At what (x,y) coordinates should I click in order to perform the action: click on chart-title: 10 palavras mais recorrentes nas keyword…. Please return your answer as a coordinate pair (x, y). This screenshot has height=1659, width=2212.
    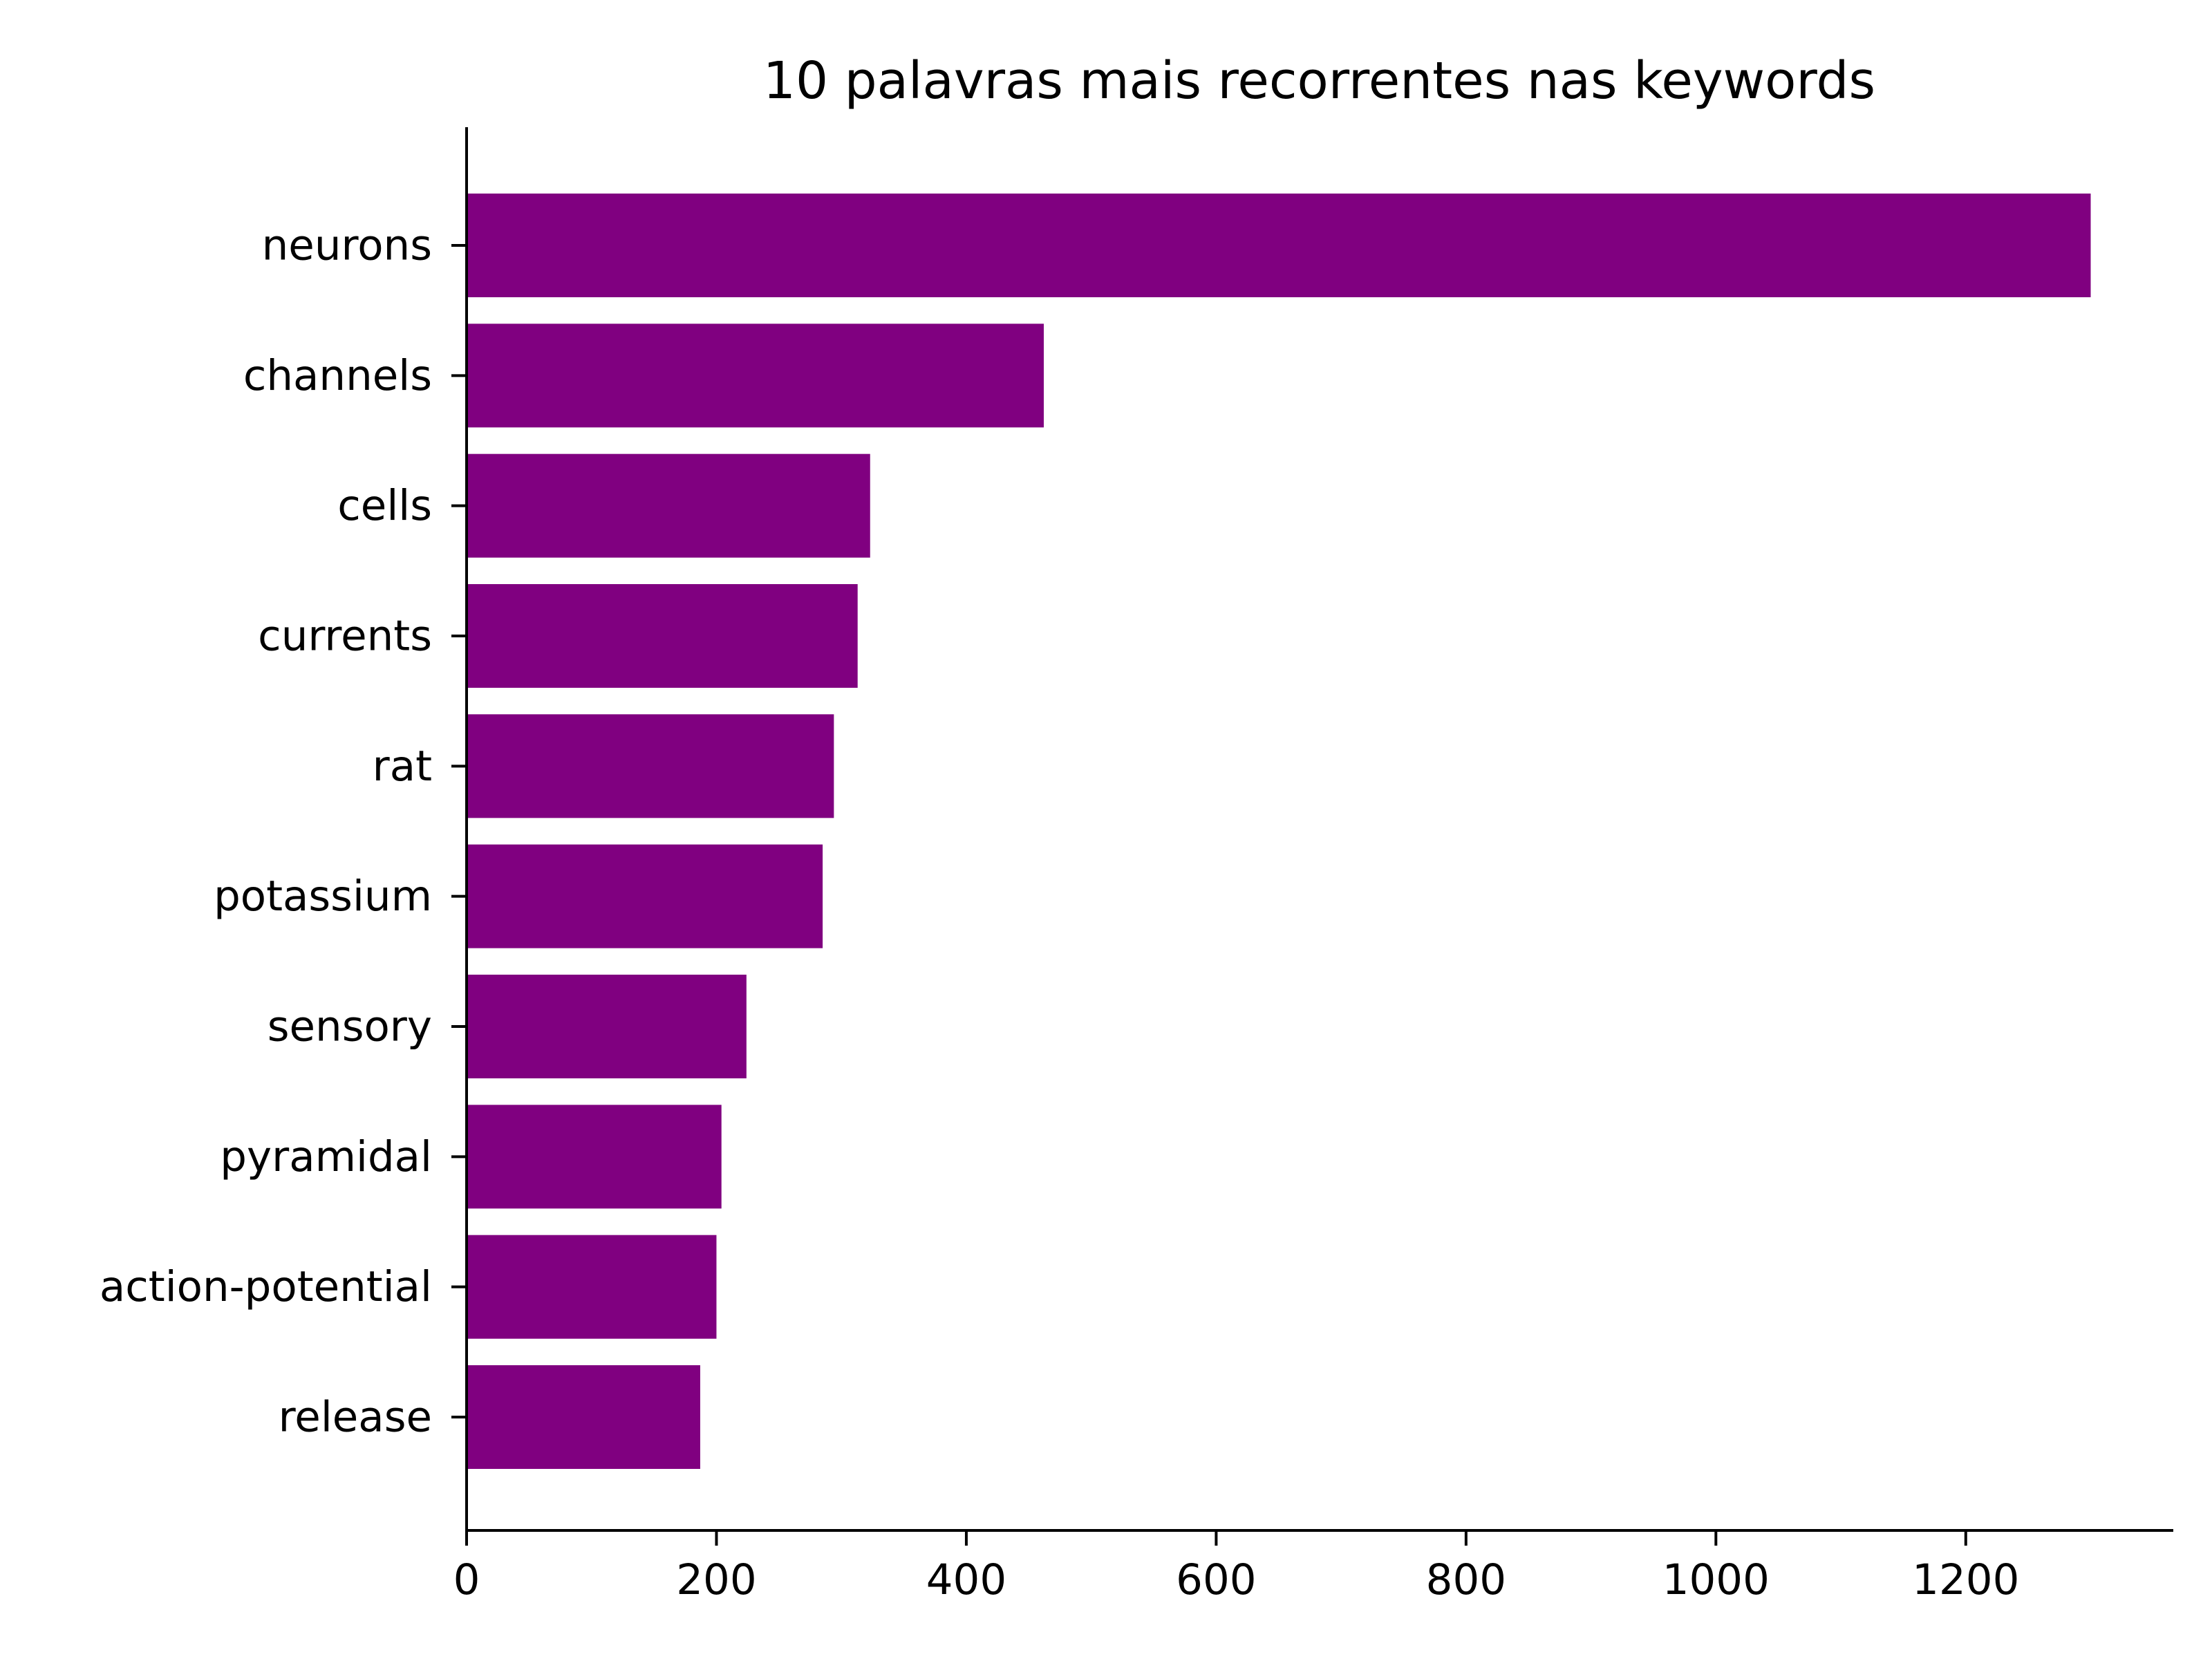
    Looking at the image, I should click on (1319, 81).